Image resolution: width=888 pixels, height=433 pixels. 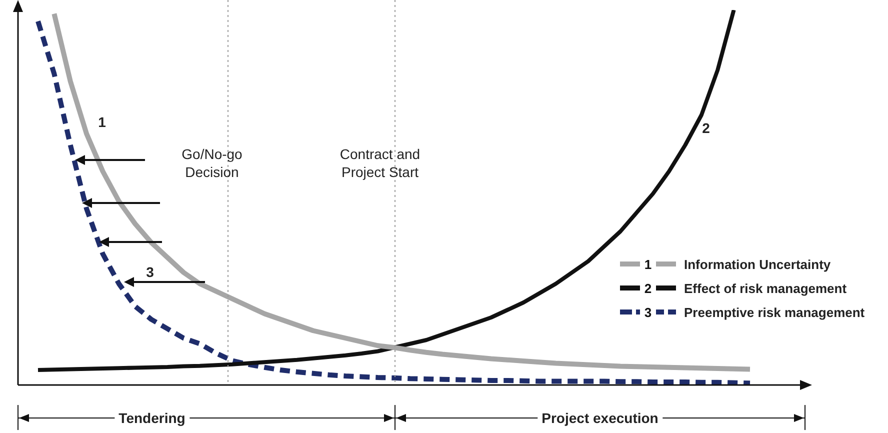 I want to click on text: Tendering, so click(x=152, y=418).